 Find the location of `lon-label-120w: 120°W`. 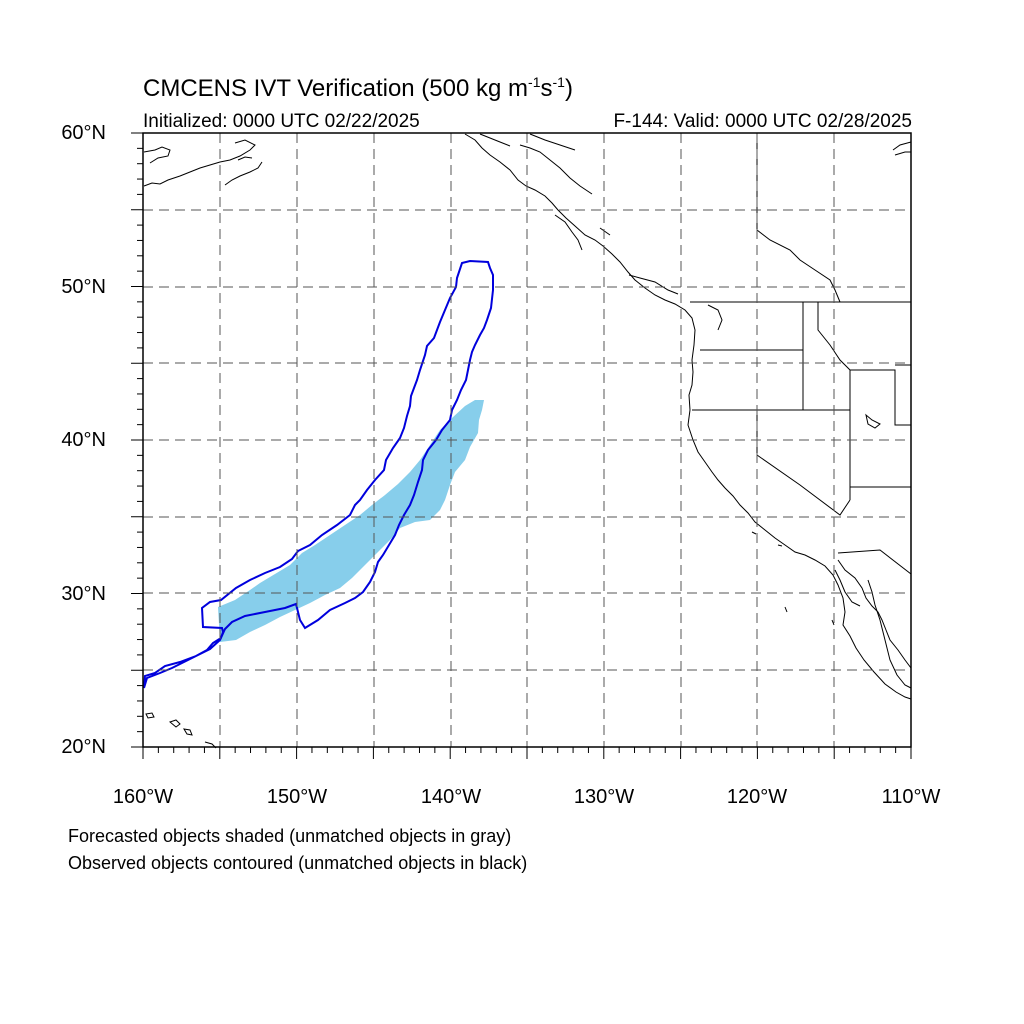

lon-label-120w: 120°W is located at coordinates (757, 797).